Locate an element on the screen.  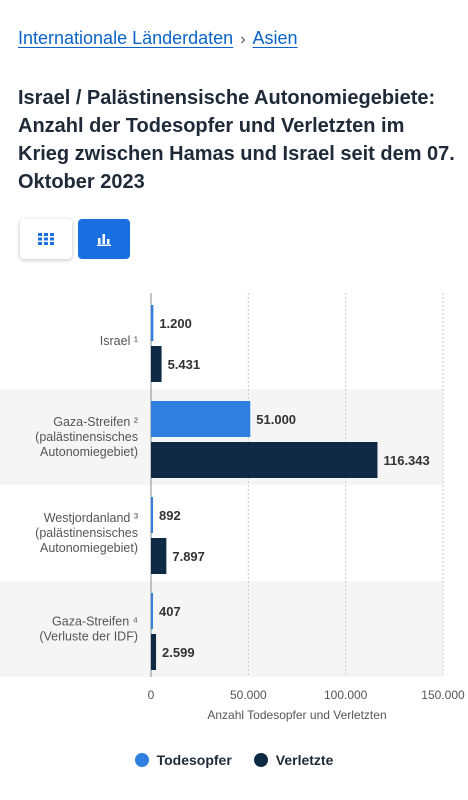
category-label: Gaza-Streifen ⁴ is located at coordinates (95, 622).